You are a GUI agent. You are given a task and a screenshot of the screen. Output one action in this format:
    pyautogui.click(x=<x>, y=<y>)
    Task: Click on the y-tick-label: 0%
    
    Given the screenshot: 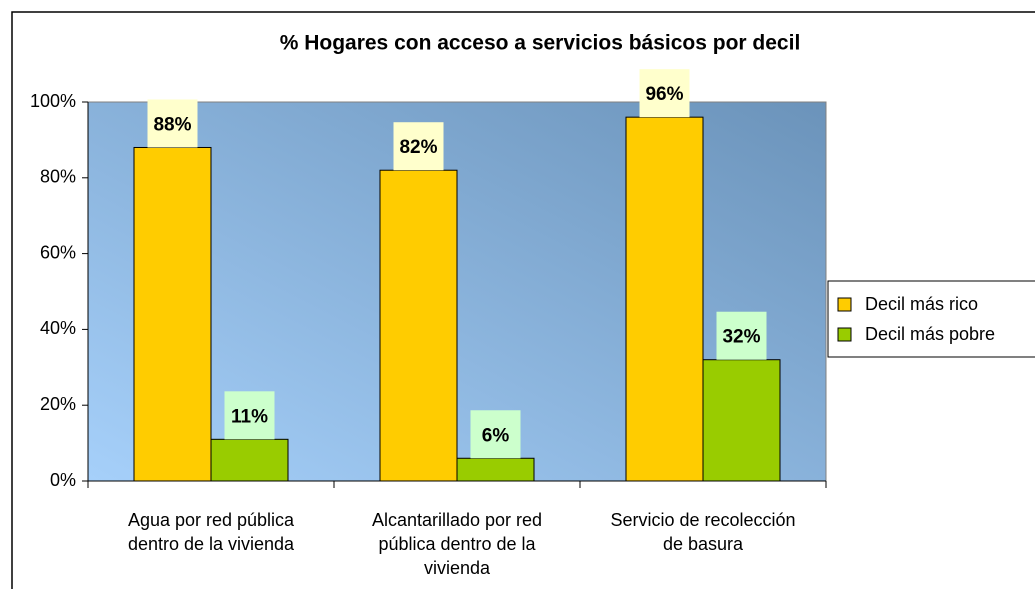 What is the action you would take?
    pyautogui.click(x=63, y=480)
    